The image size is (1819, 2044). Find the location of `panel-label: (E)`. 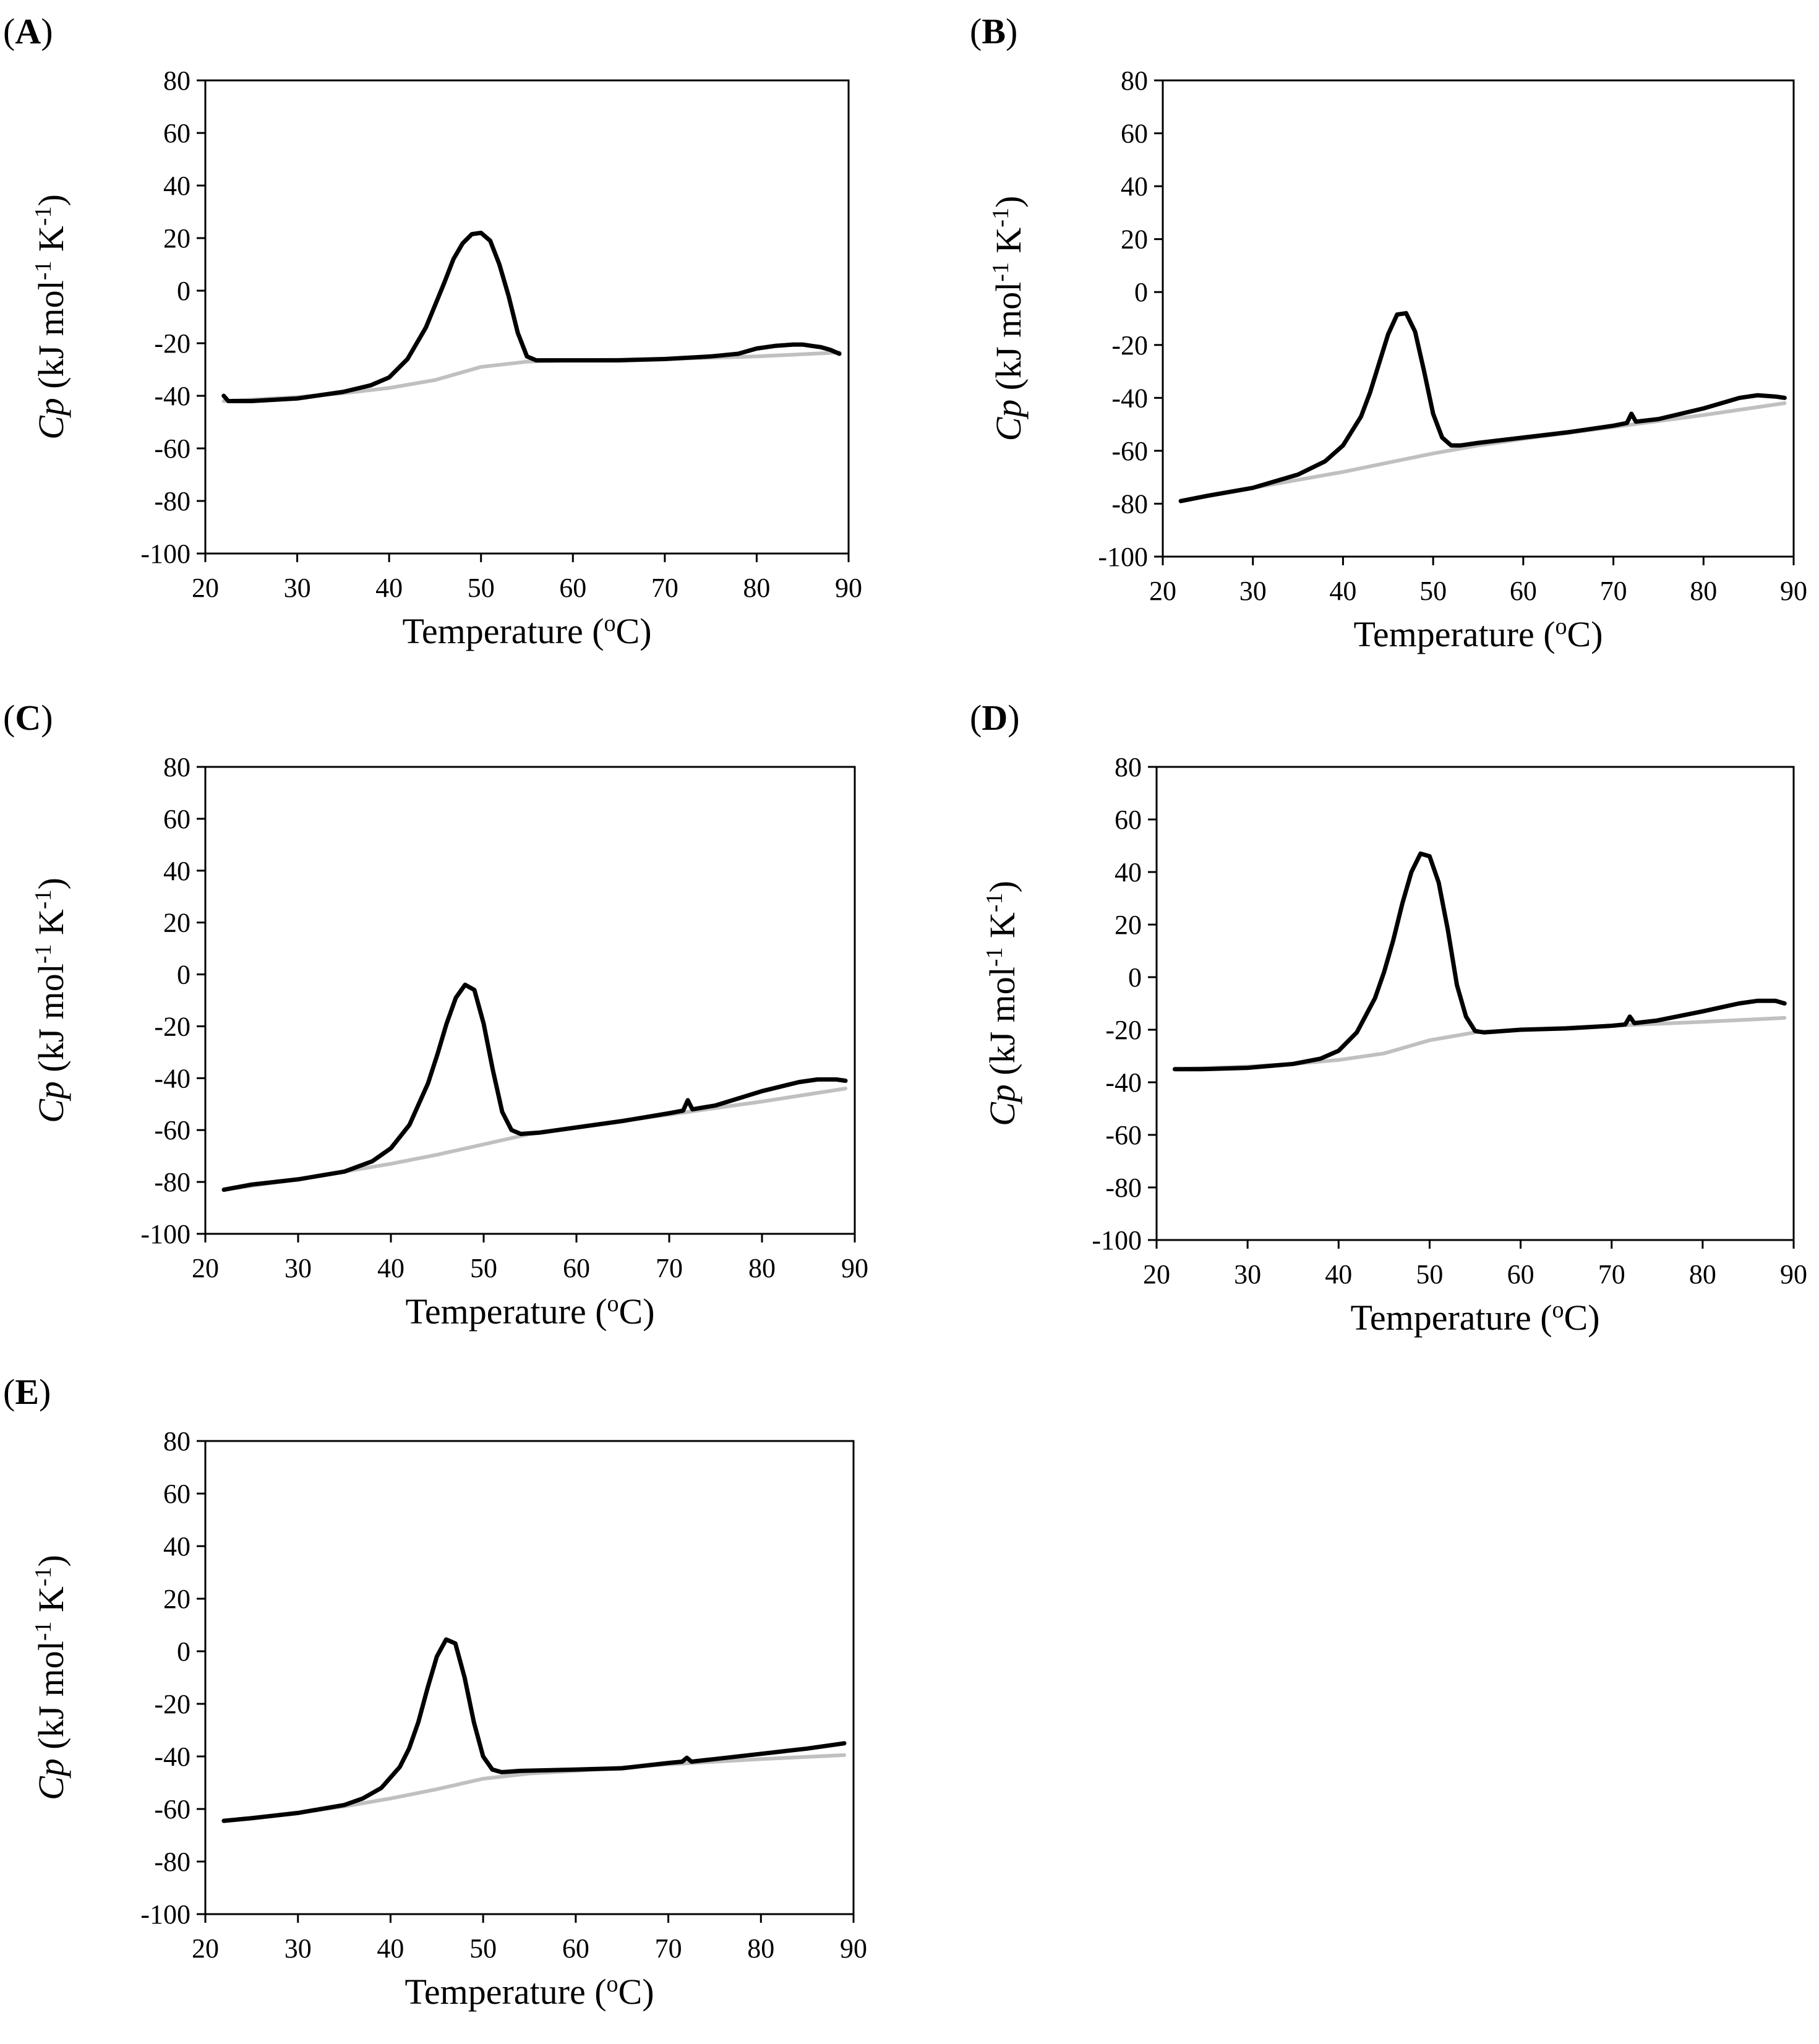

panel-label: (E) is located at coordinates (27, 1392).